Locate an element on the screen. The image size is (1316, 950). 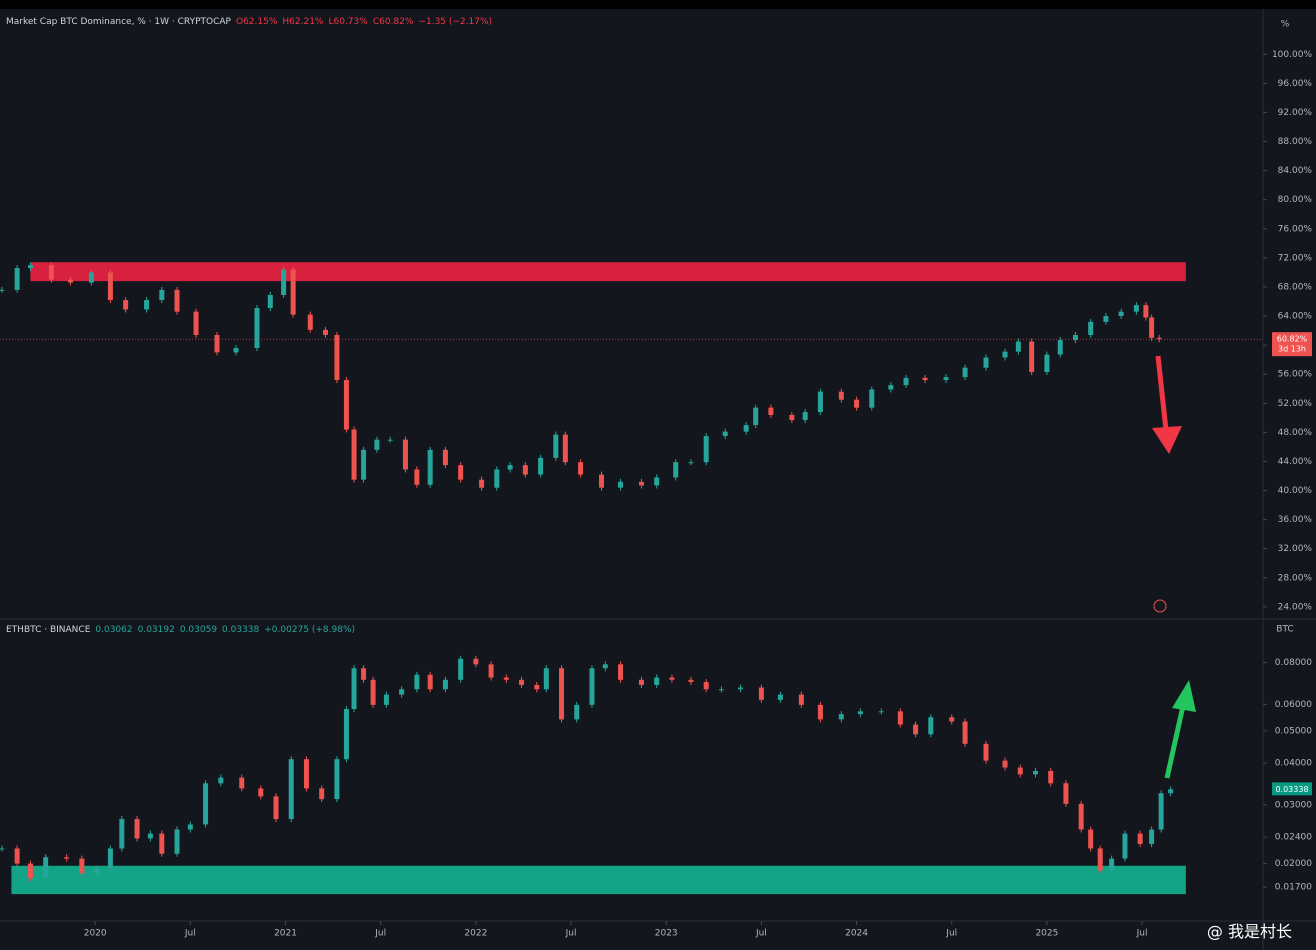
change: −1.35 (−2.17%) is located at coordinates (455, 22).